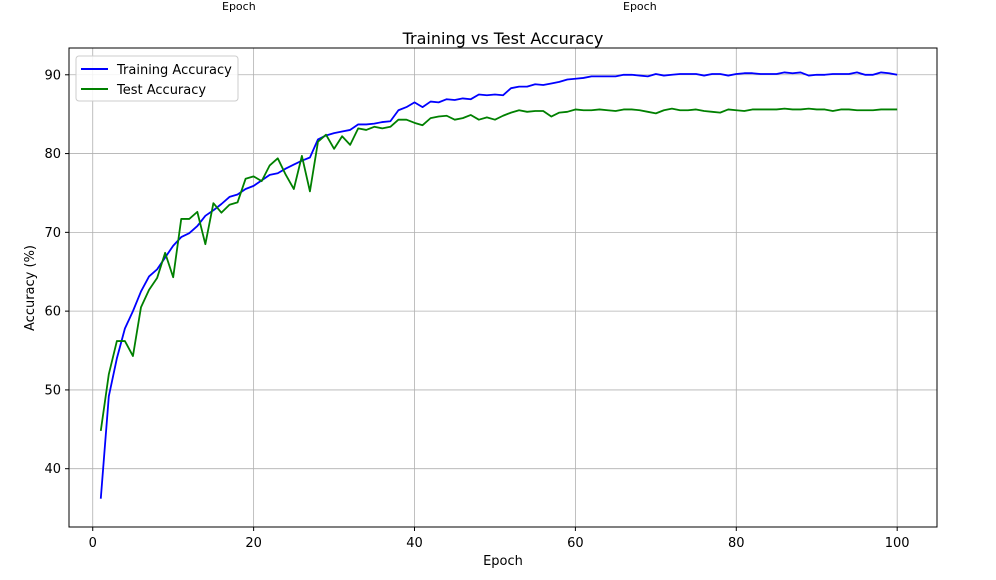 This screenshot has width=996, height=580. I want to click on x-tick-label: 20, so click(253, 543).